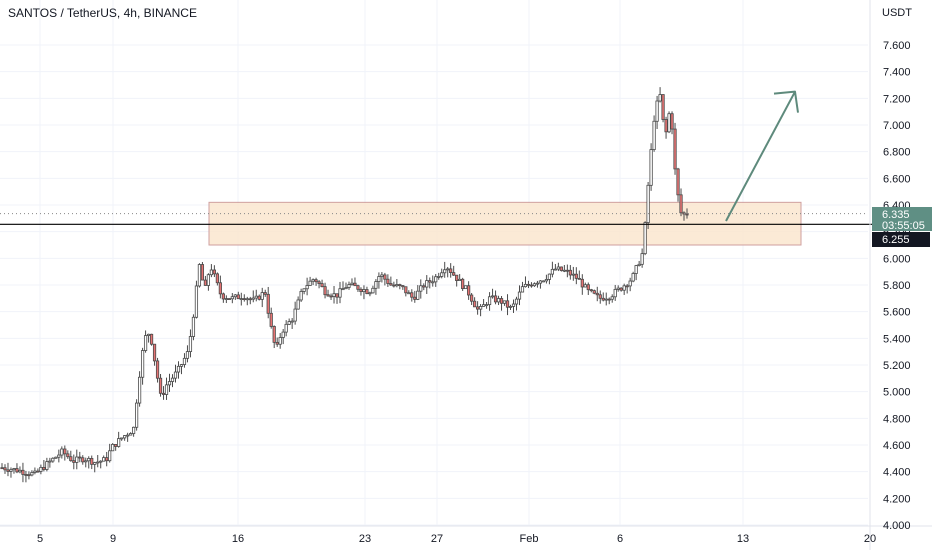 The width and height of the screenshot is (932, 550). Describe the element at coordinates (897, 126) in the screenshot. I see `y-tick-label: 7.000` at that location.